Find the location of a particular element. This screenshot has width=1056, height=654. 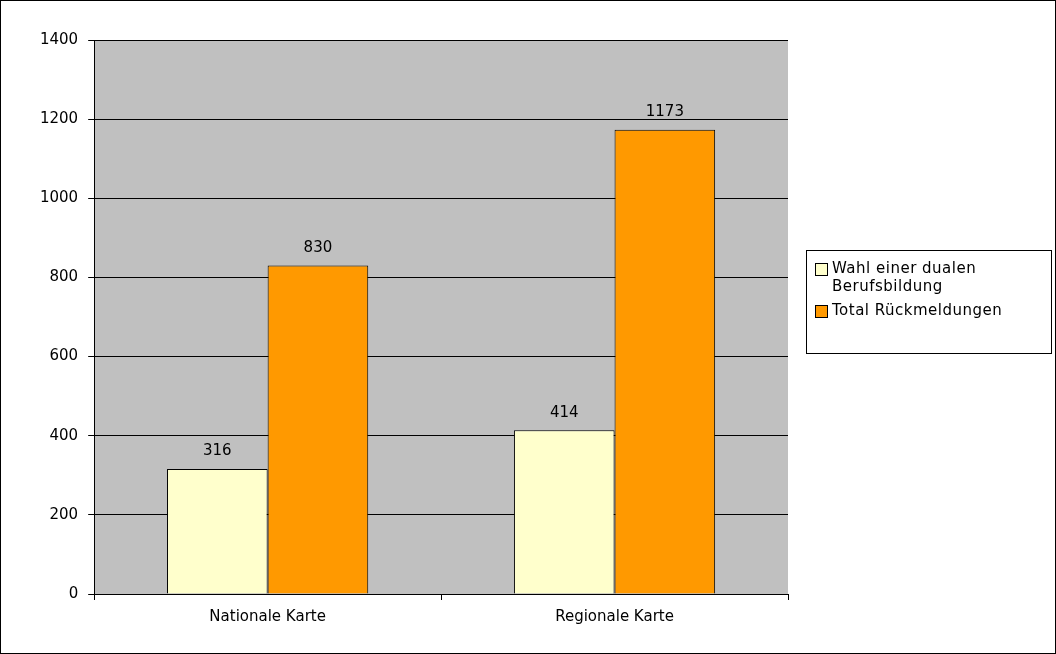

data-label: 1173 is located at coordinates (664, 111).